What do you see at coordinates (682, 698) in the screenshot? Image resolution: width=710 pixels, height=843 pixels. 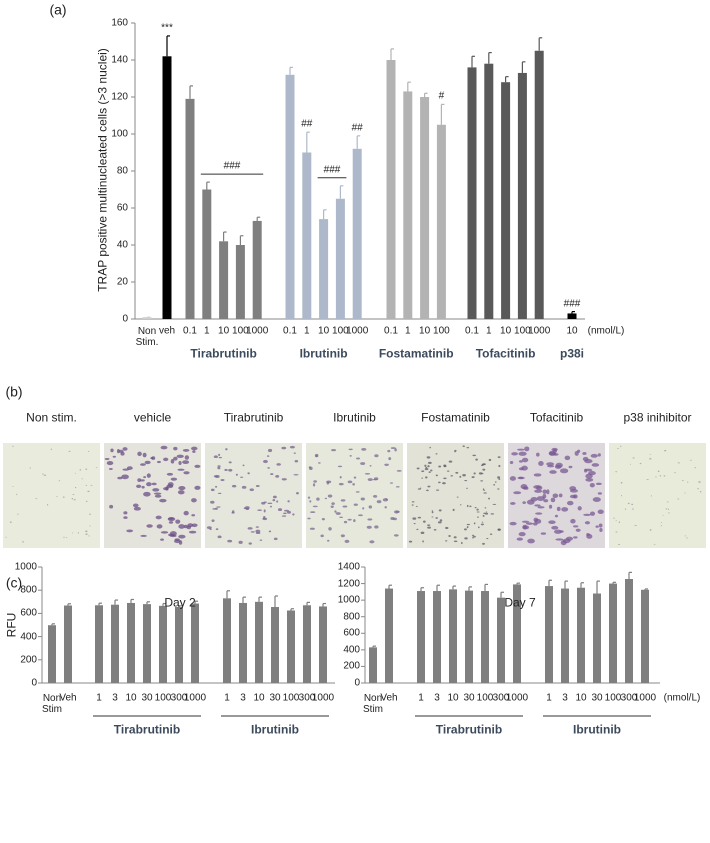 I see `x-unit: (nmol/L)` at bounding box center [682, 698].